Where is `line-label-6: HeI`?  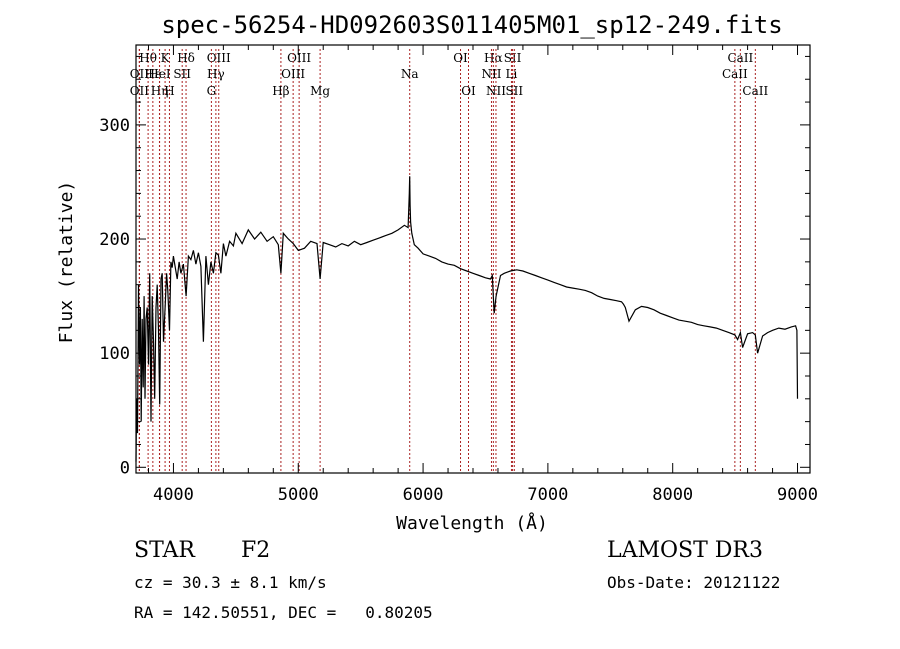
line-label-6: HeI is located at coordinates (159, 74).